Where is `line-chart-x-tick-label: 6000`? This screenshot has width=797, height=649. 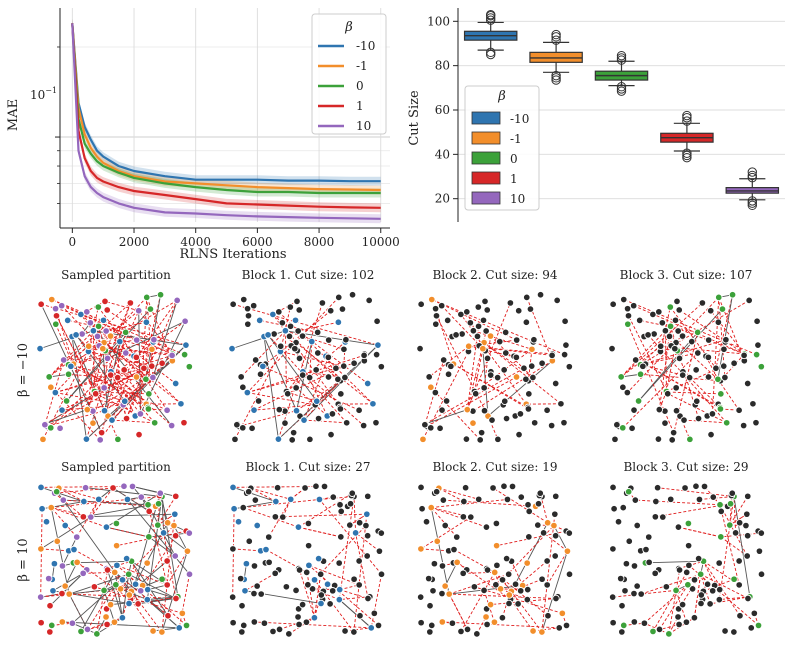 line-chart-x-tick-label: 6000 is located at coordinates (257, 242).